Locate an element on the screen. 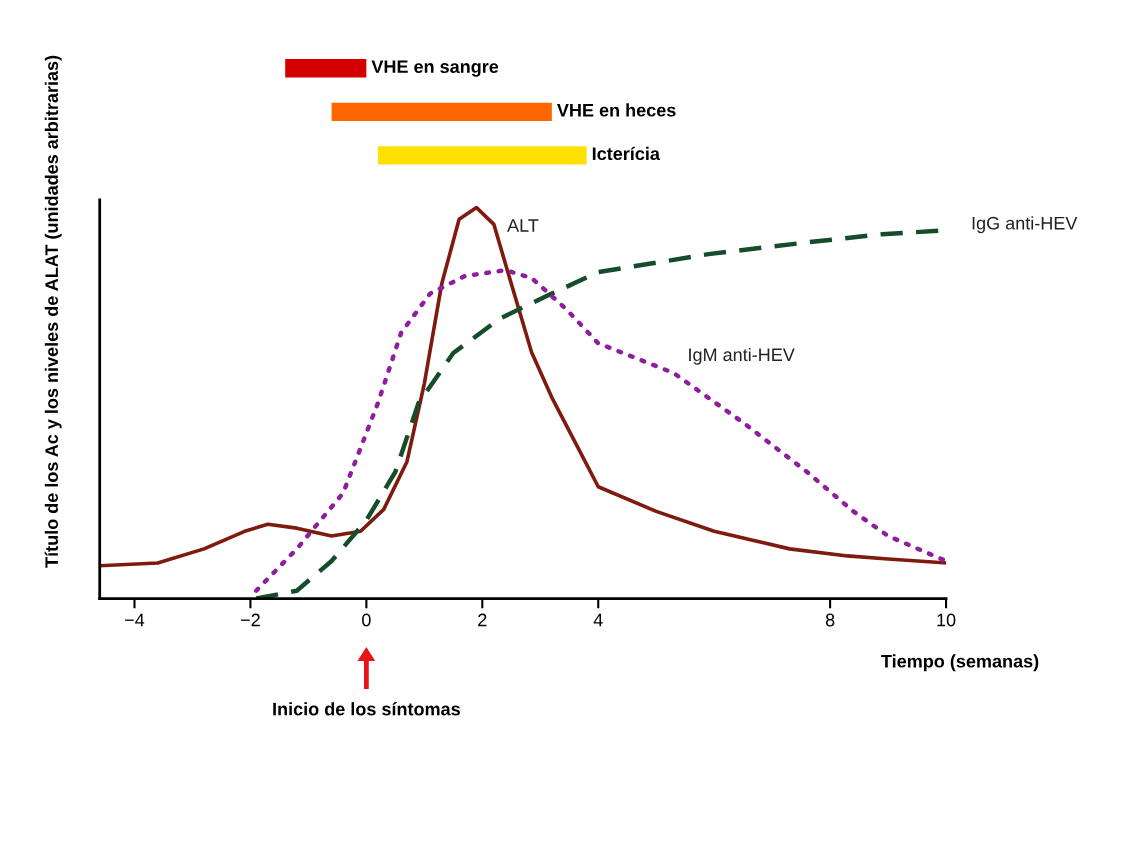 The height and width of the screenshot is (843, 1133). y-tick-label: Icterícia is located at coordinates (626, 153).